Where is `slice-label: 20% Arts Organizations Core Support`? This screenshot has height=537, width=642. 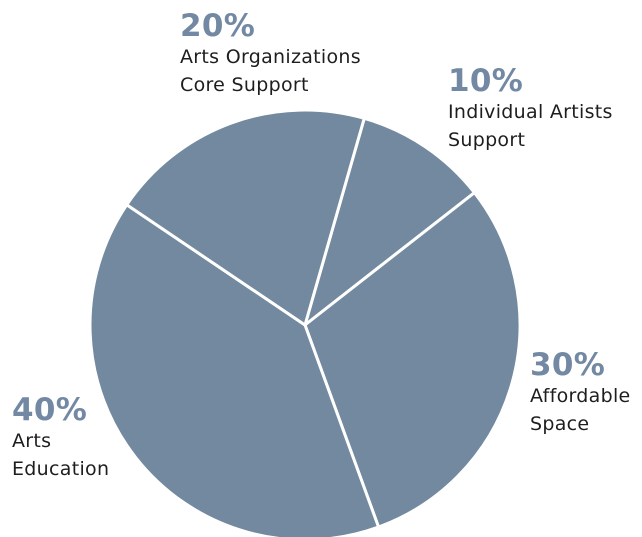
slice-label: 20% Arts Organizations Core Support is located at coordinates (280, 54).